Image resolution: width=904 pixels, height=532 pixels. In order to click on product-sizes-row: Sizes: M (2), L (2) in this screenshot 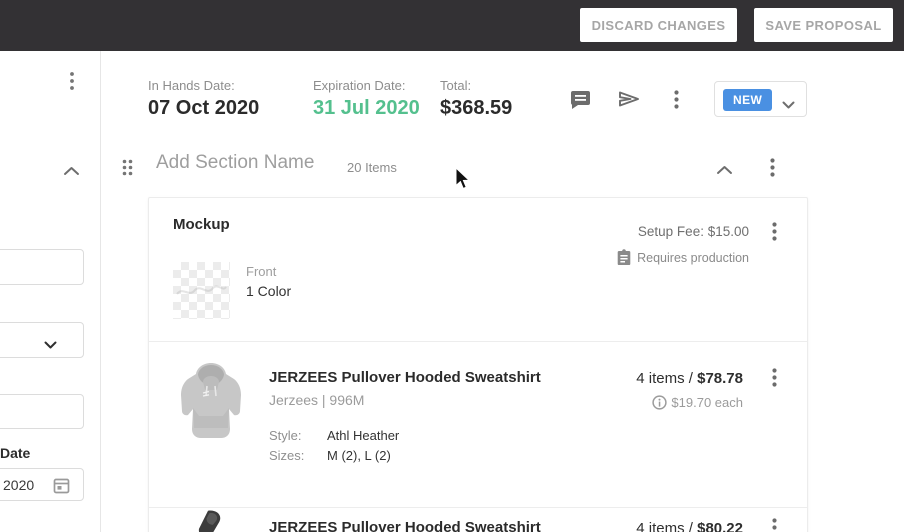, I will do `click(330, 455)`.